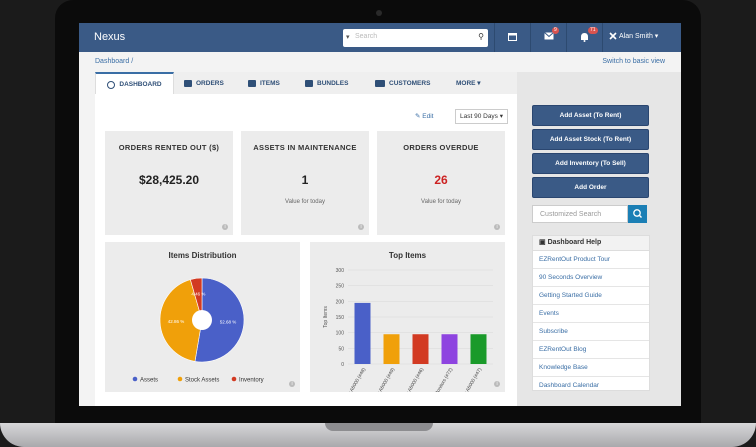 Image resolution: width=756 pixels, height=447 pixels. I want to click on customized-search-button, so click(637, 214).